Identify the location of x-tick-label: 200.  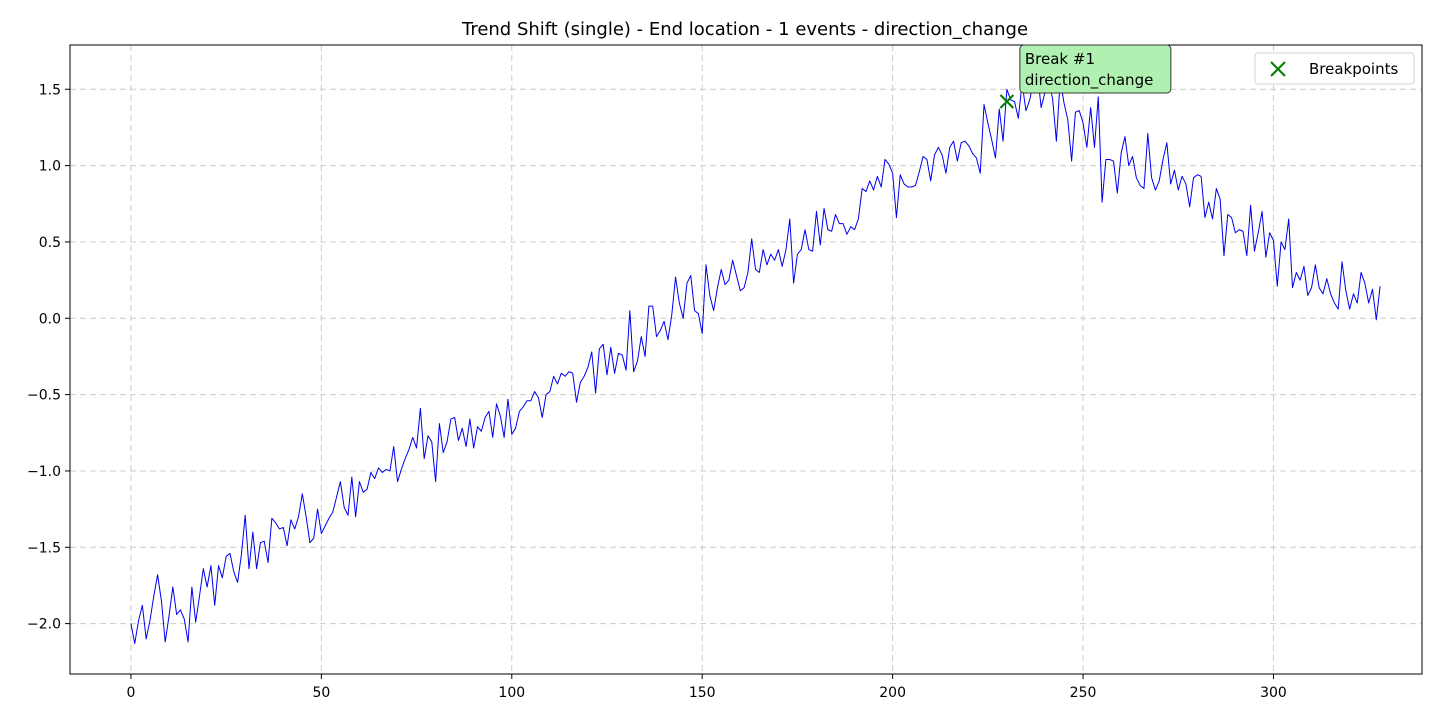
(892, 693).